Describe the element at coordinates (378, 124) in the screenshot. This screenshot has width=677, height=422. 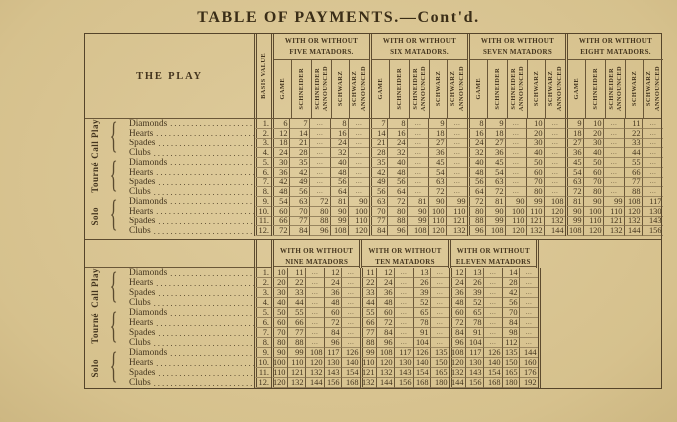
I see `payment-cell: 7` at that location.